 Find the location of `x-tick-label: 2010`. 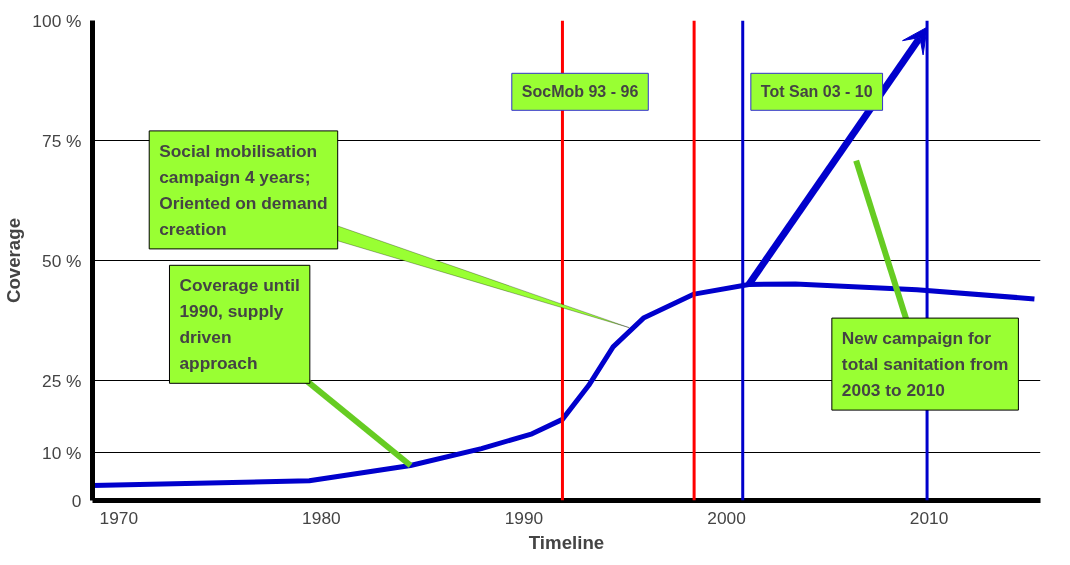

x-tick-label: 2010 is located at coordinates (929, 517).